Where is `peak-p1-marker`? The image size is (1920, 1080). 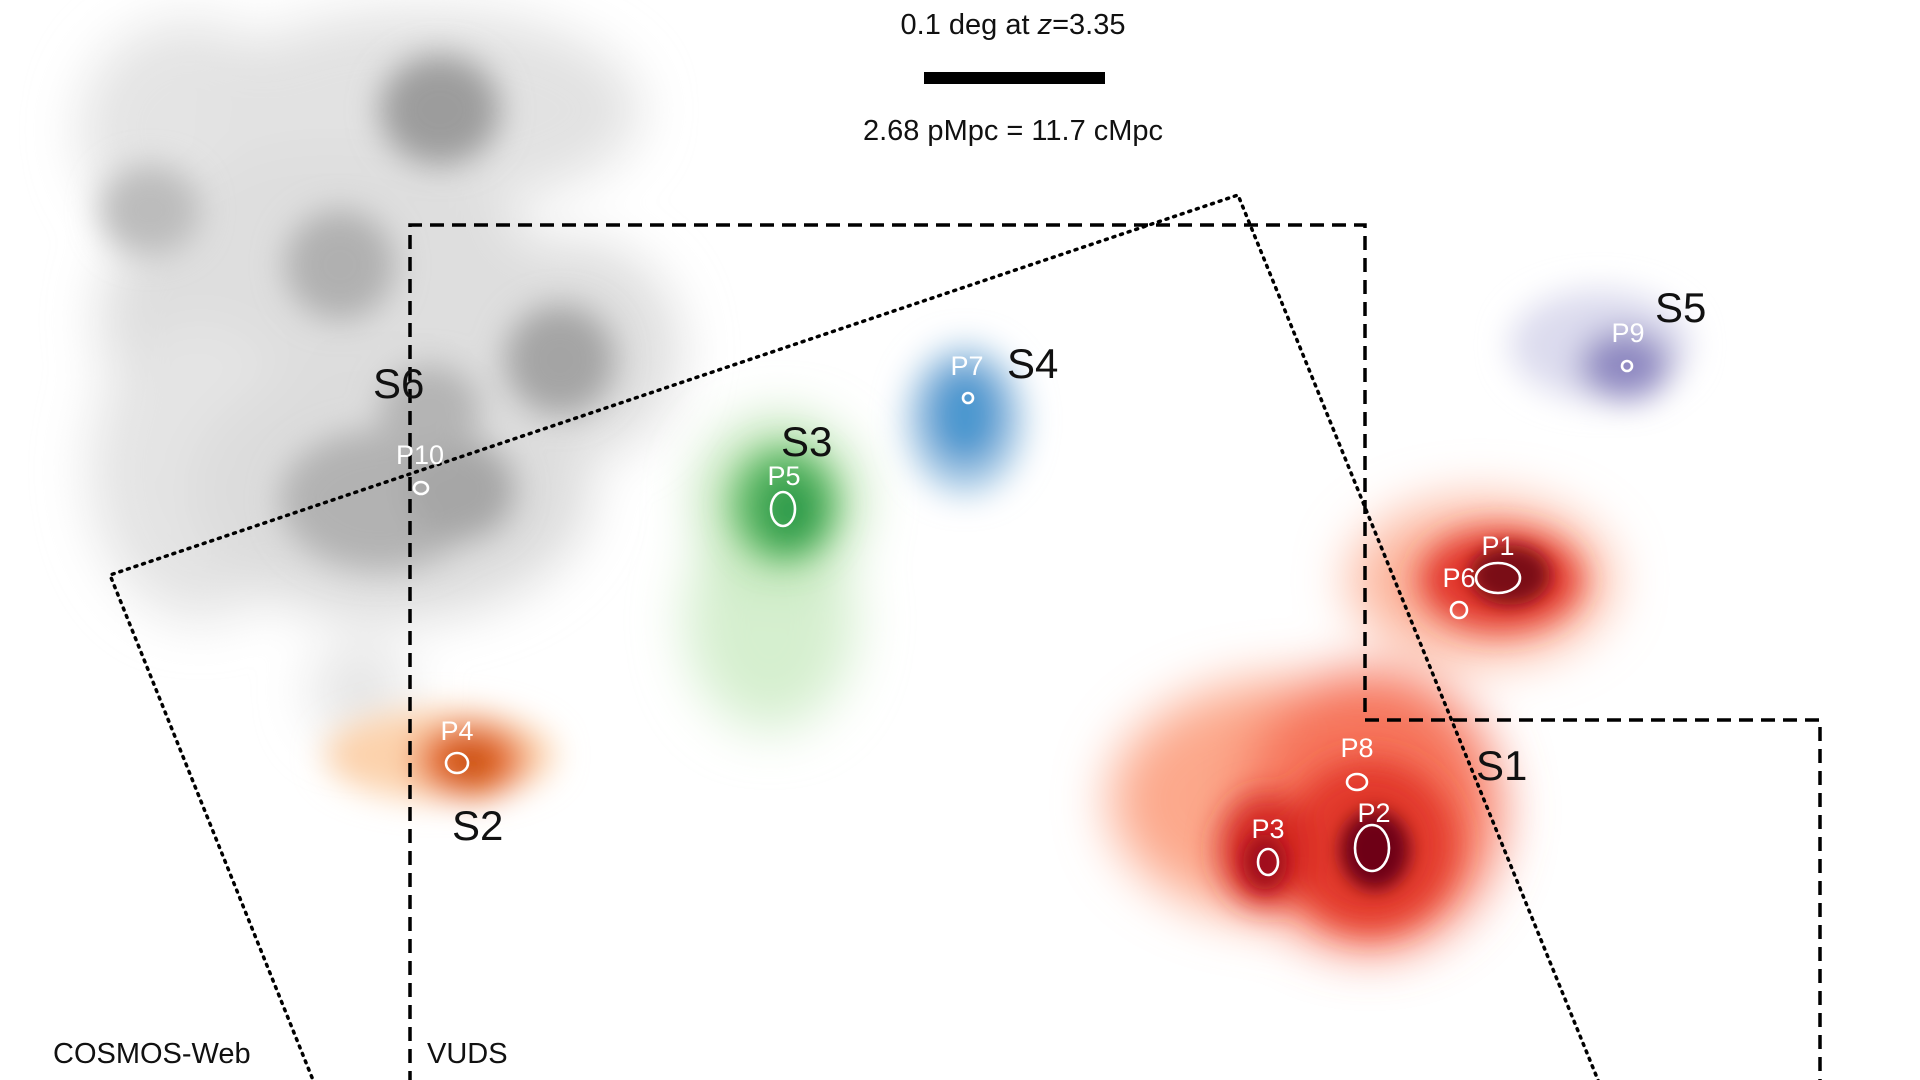
peak-p1-marker is located at coordinates (1498, 578).